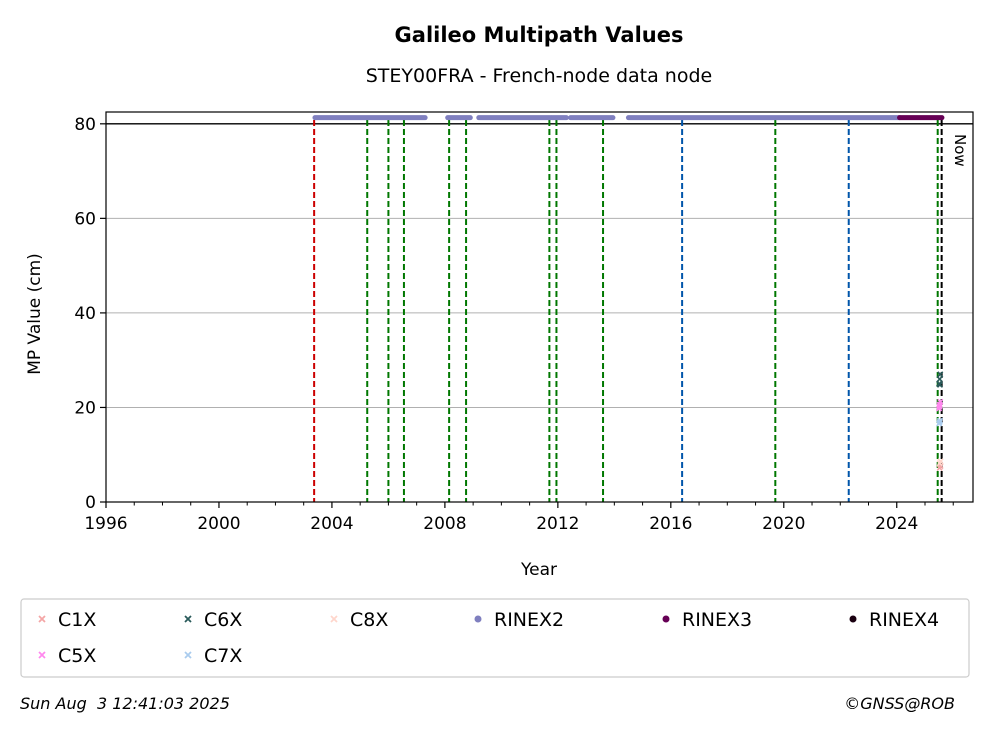 The width and height of the screenshot is (992, 734). Describe the element at coordinates (223, 656) in the screenshot. I see `legend-label: C7X` at that location.